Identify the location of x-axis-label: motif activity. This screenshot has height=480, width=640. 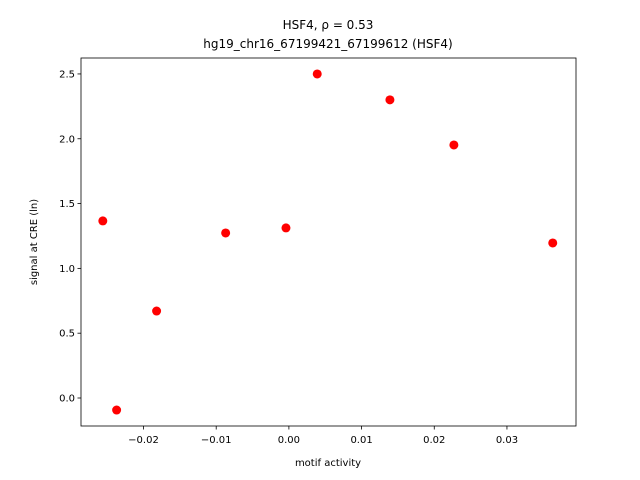
(328, 463).